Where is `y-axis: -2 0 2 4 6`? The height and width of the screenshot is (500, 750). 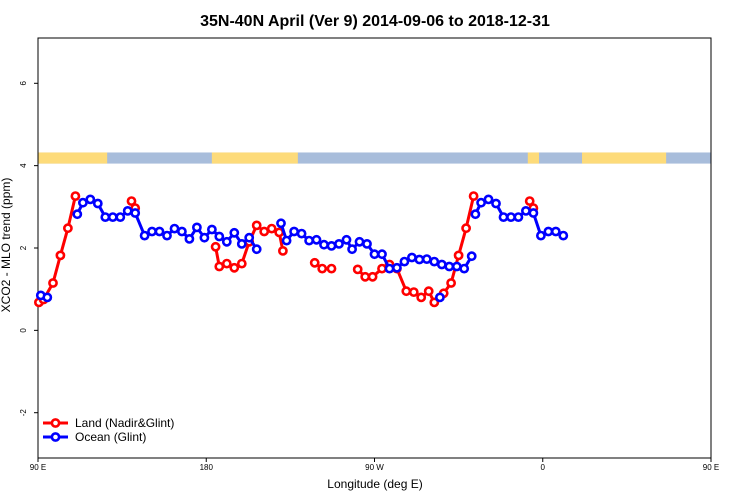 y-axis: -2 0 2 4 6 is located at coordinates (28, 249).